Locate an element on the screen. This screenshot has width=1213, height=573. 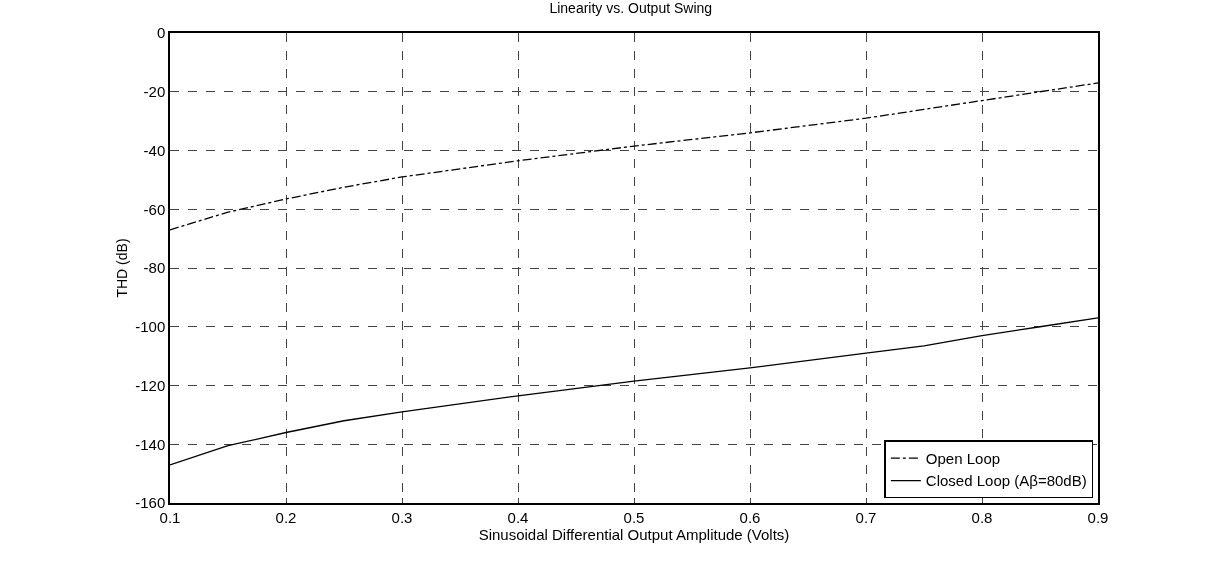
y-tick-label: -20 is located at coordinates (154, 91).